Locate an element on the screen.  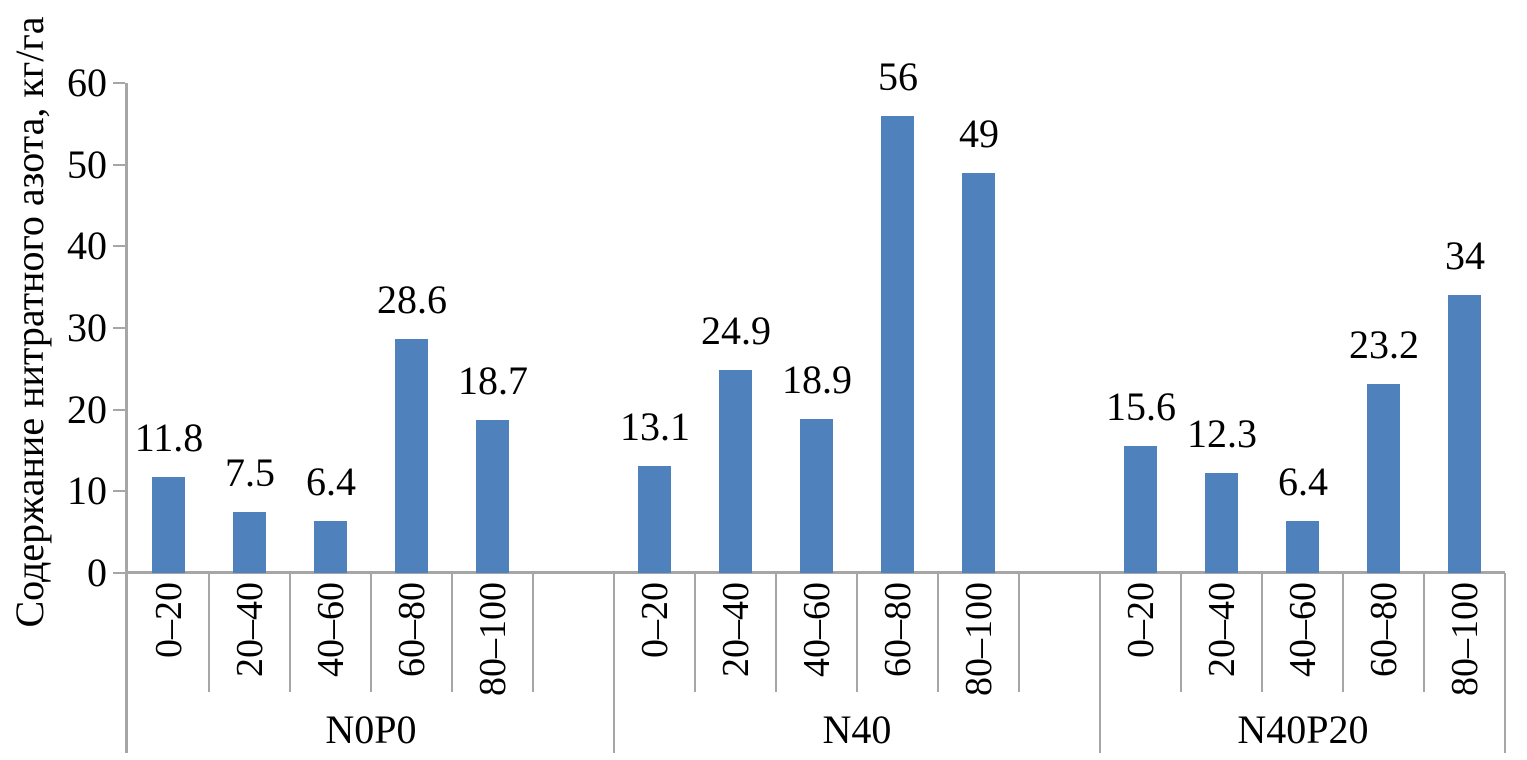
group-label: N40 is located at coordinates (857, 729).